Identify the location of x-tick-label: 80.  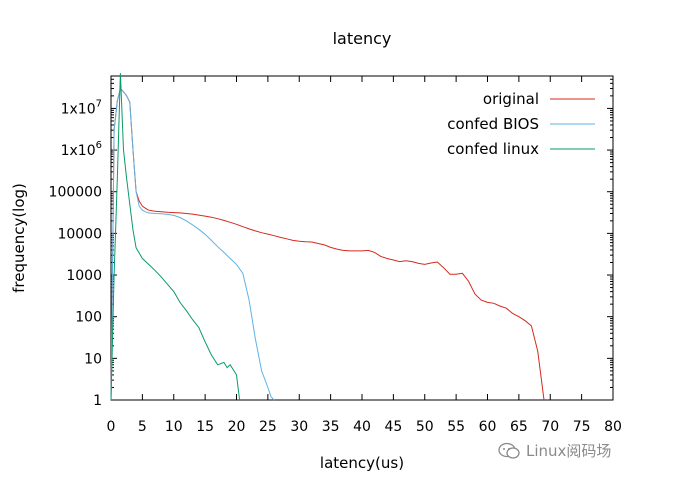
(613, 427).